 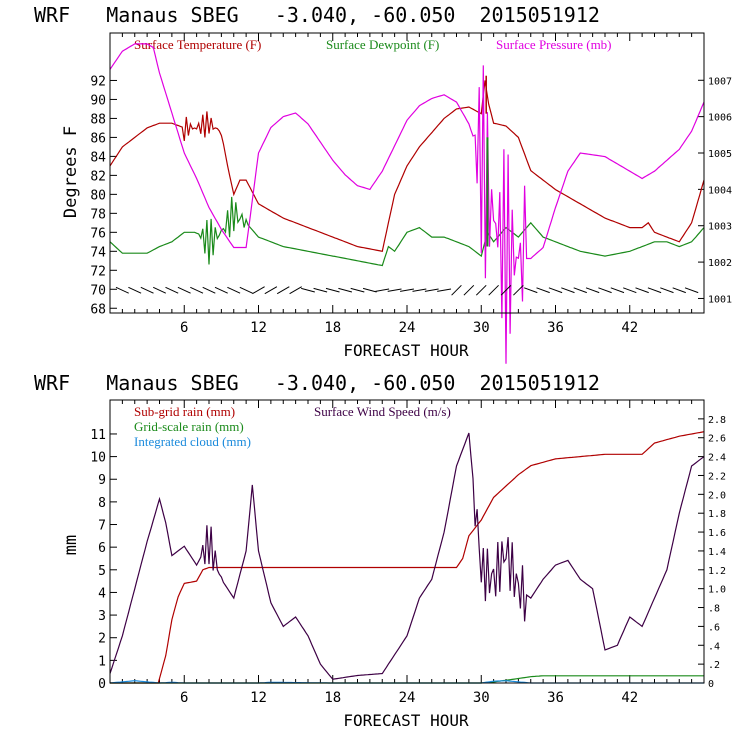 I want to click on y-tick-label: 74, so click(x=98, y=252).